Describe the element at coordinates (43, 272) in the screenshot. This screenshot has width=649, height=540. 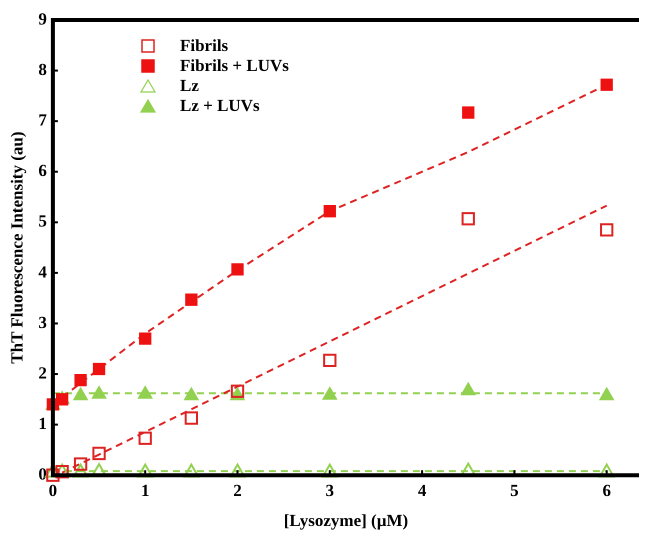
I see `y-tick-label: 4` at that location.